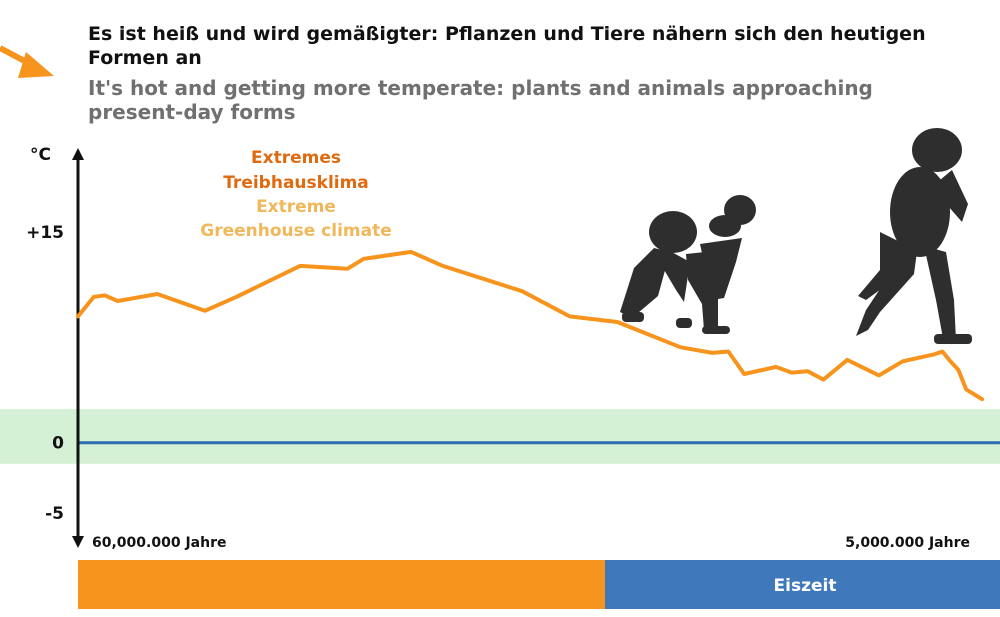  I want to click on period-bar-ice-age, so click(802, 584).